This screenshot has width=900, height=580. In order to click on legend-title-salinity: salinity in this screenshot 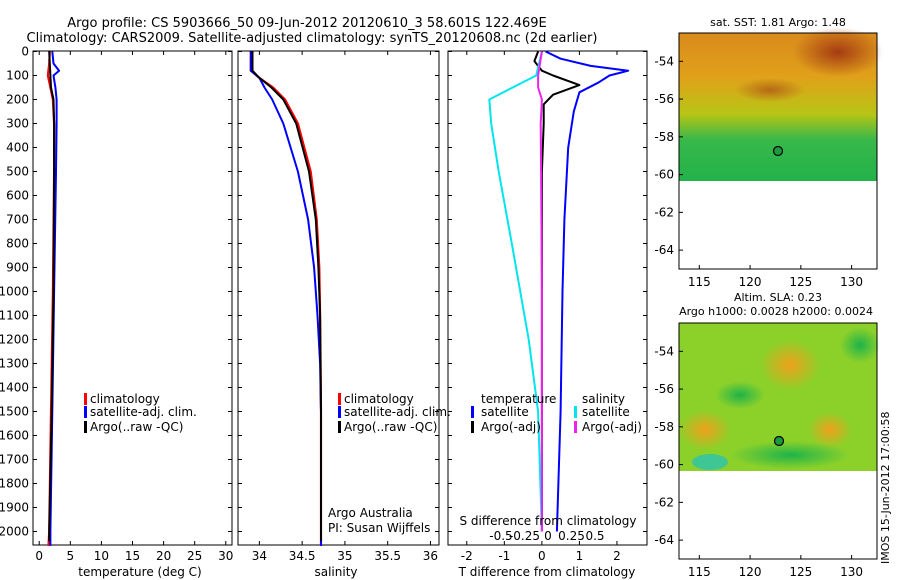, I will do `click(603, 399)`.